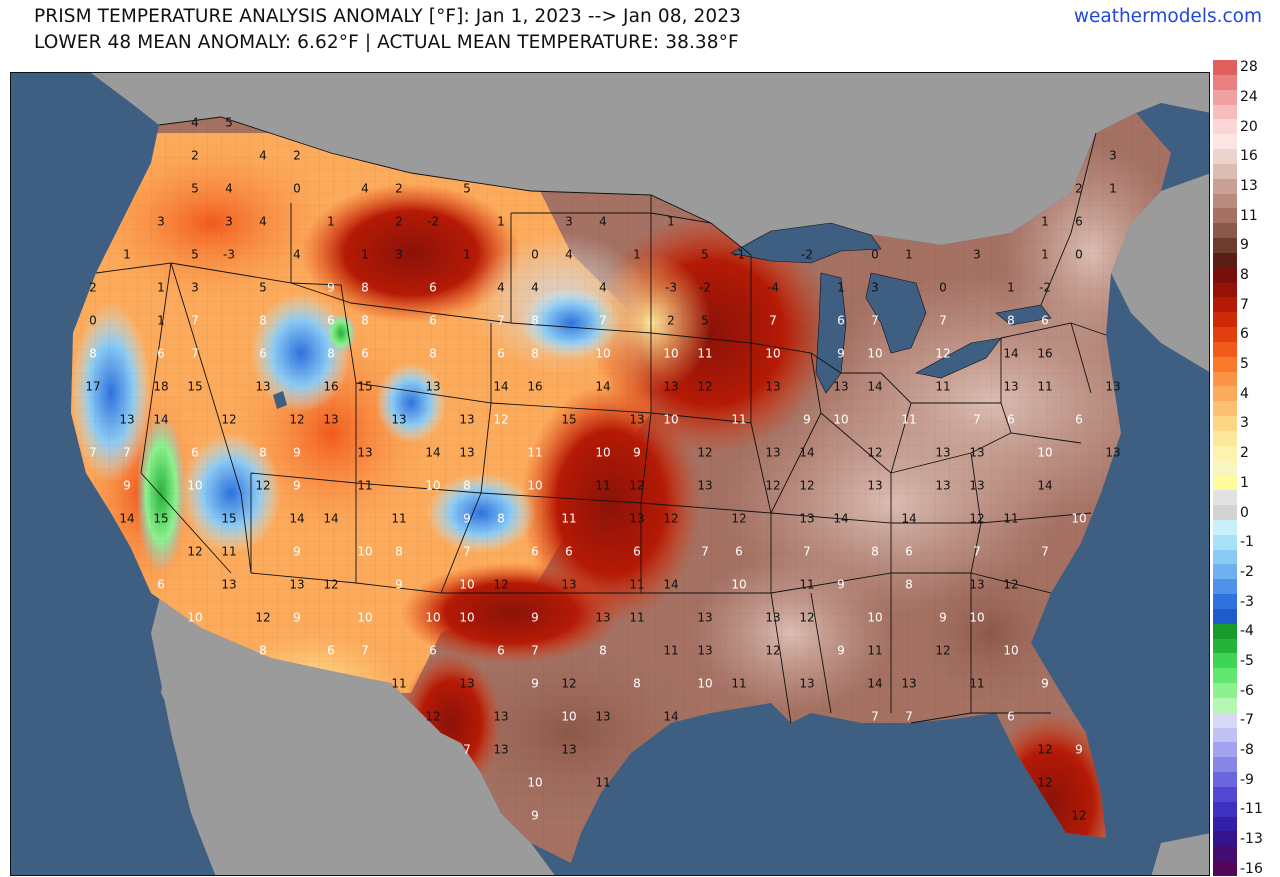  What do you see at coordinates (343, 711) in the screenshot?
I see `mexico-land` at bounding box center [343, 711].